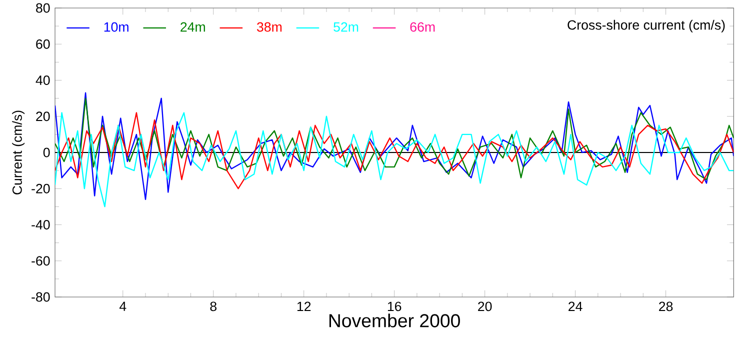  Describe the element at coordinates (41, 297) in the screenshot. I see `y-tick-label: -80` at that location.